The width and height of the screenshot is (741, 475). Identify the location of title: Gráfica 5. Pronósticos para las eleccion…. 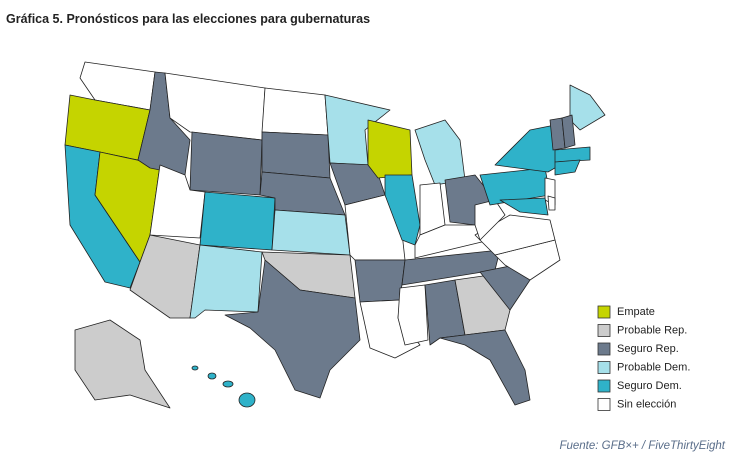
(188, 19).